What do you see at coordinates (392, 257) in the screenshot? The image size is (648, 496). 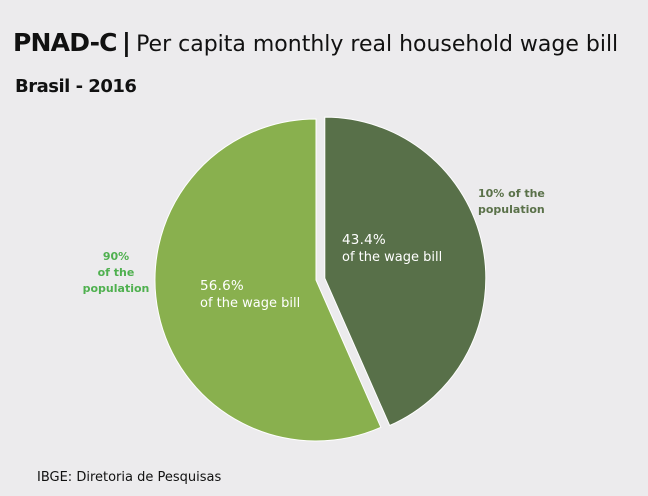 I see `top-decile-share-text: of the wage bill` at bounding box center [392, 257].